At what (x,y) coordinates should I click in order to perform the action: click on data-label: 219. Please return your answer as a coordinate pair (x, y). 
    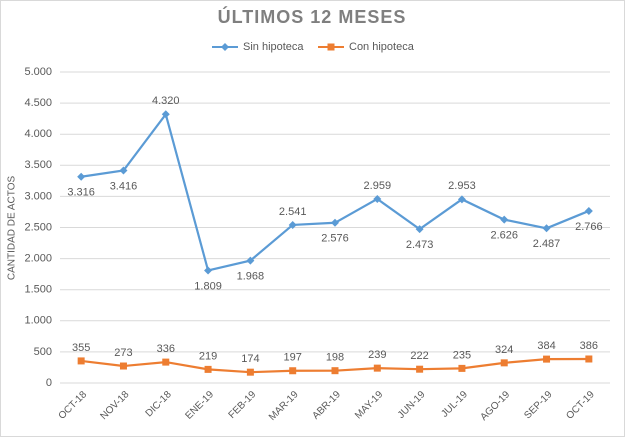
    Looking at the image, I should click on (208, 356).